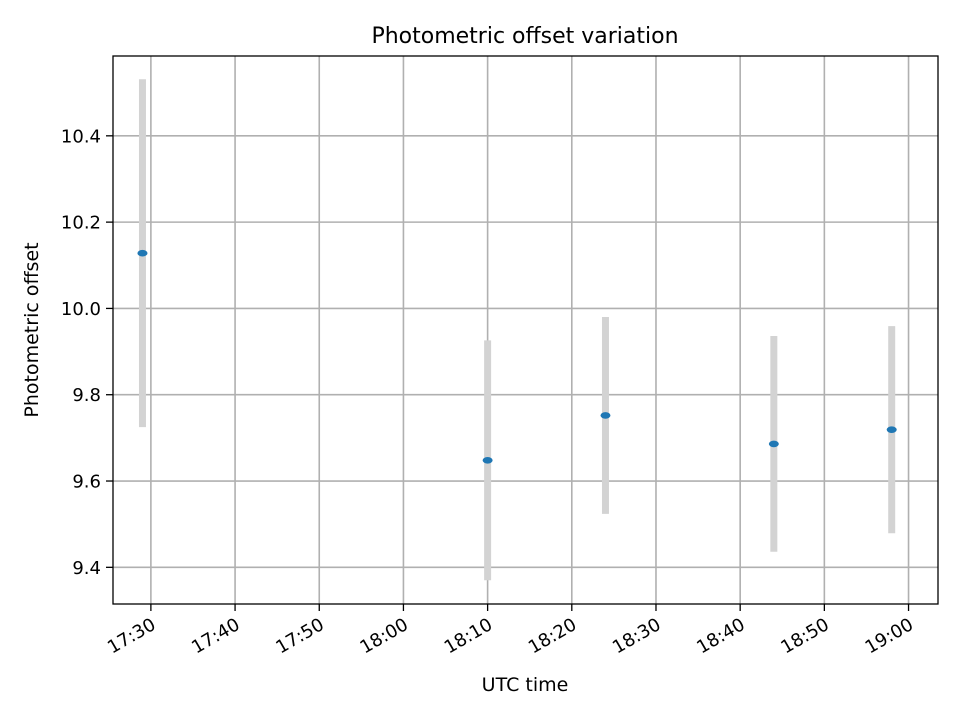  What do you see at coordinates (636, 636) in the screenshot?
I see `x-tick-label: 18:30` at bounding box center [636, 636].